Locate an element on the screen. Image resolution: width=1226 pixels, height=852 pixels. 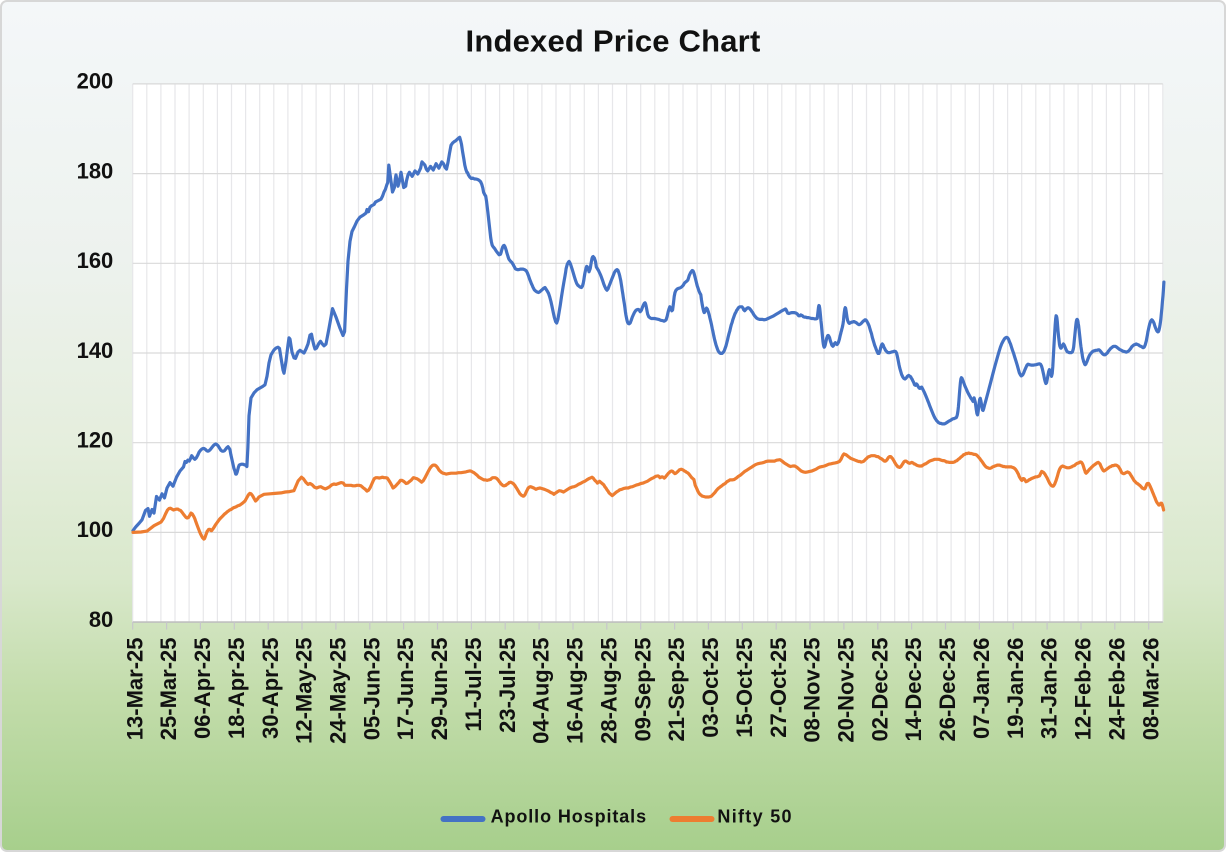
svg-text: 06-Apr-25 is located at coordinates (202, 688).